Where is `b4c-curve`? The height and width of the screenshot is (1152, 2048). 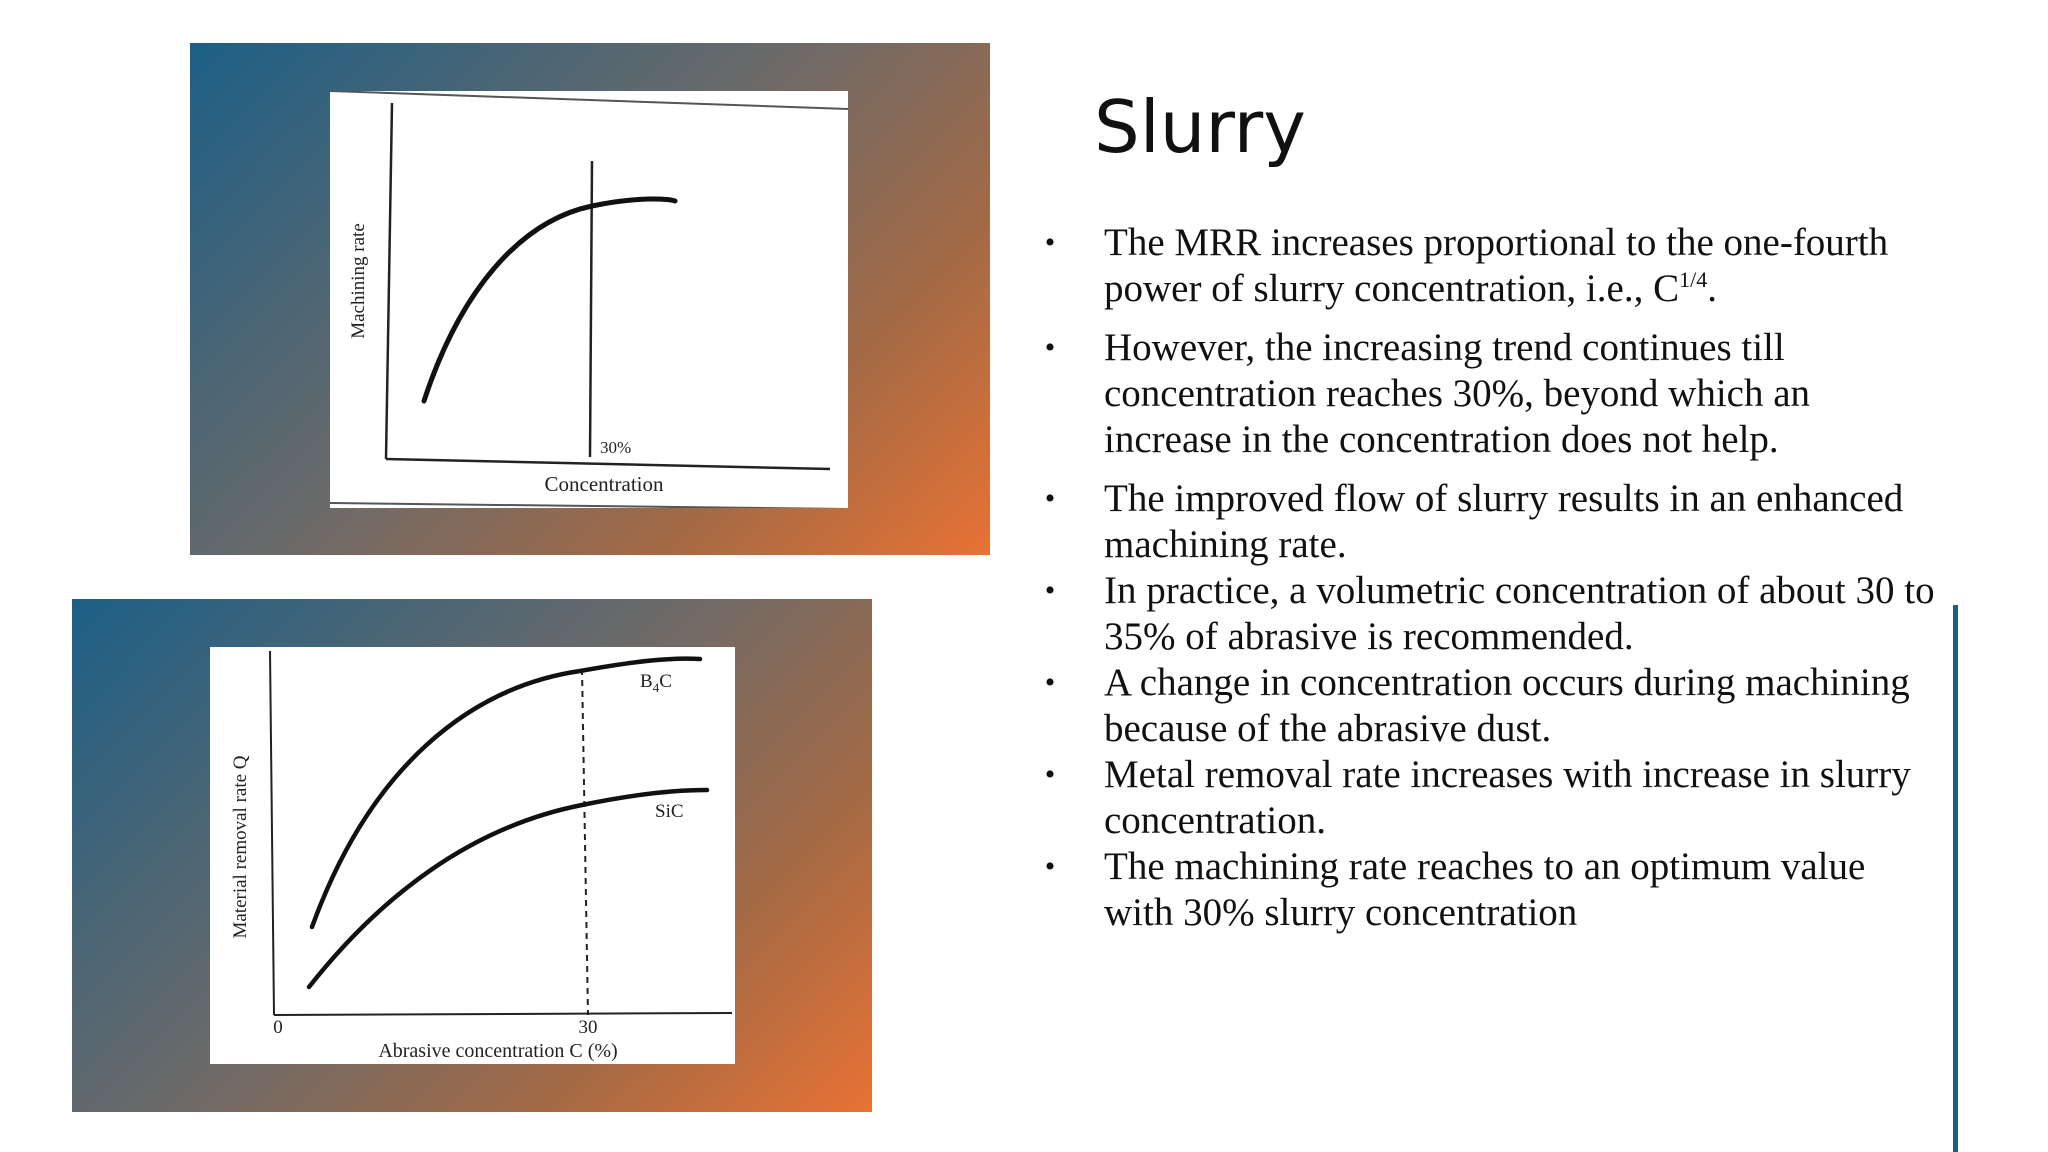
b4c-curve is located at coordinates (506, 793).